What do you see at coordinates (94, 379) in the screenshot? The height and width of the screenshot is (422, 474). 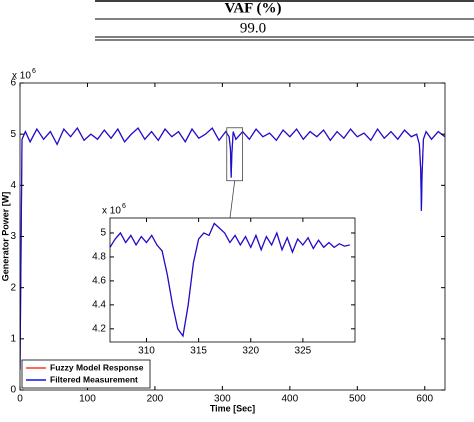 I see `legend-label: Filtered Measurement` at bounding box center [94, 379].